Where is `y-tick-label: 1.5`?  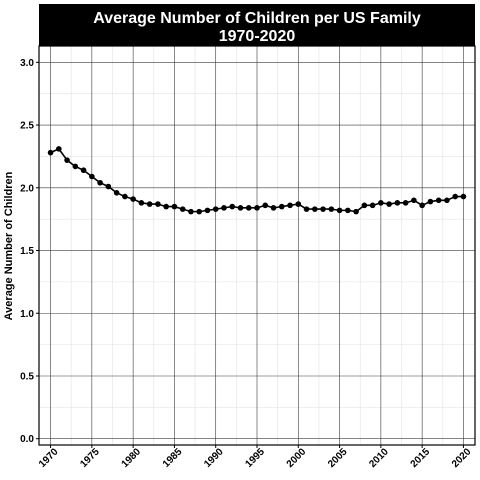 y-tick-label: 1.5 is located at coordinates (27, 251).